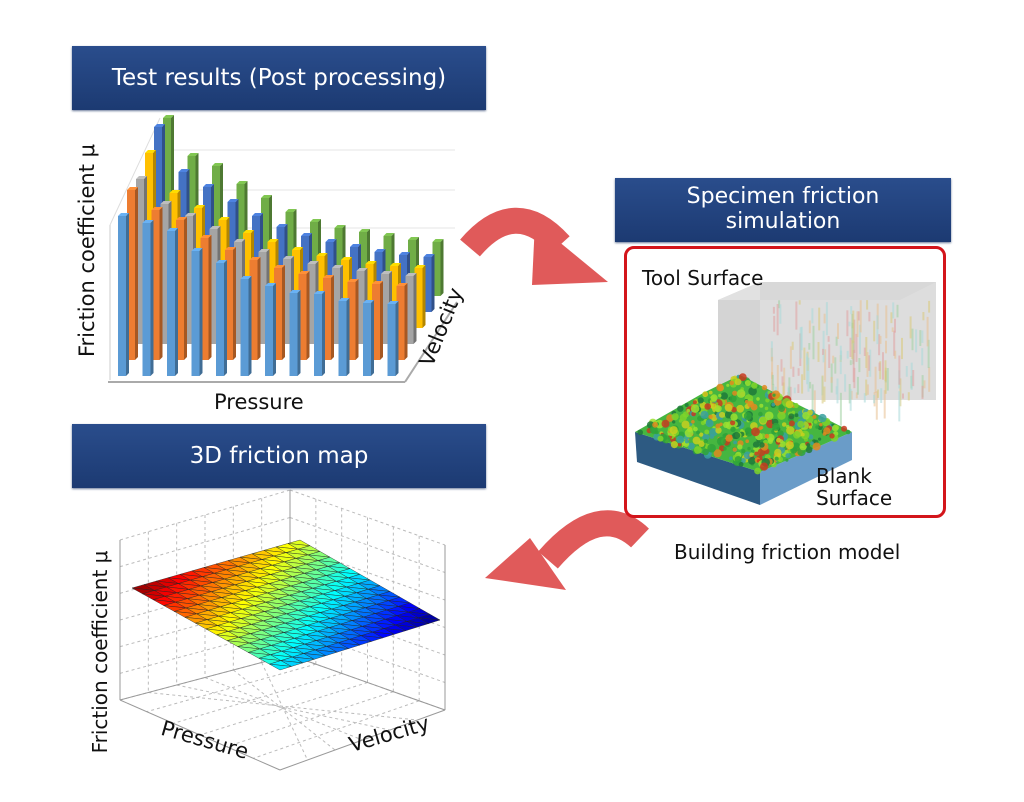 The image size is (1024, 802). I want to click on tool-surface-texture, so click(850, 363).